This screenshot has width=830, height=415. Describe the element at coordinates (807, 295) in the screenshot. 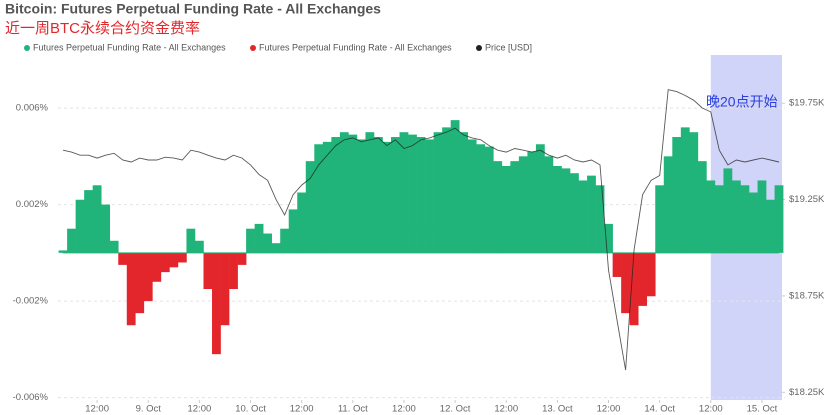

I see `y2-tick-label: $18.75K` at that location.